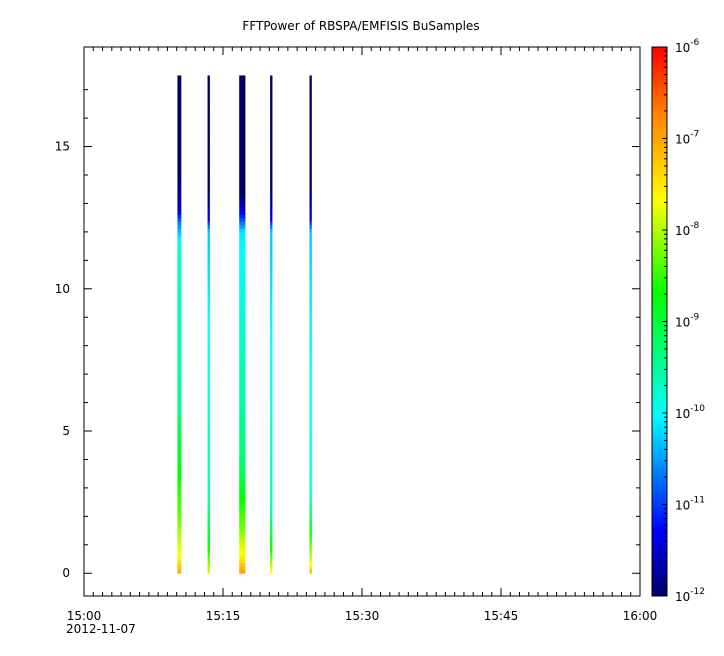  I want to click on y-tick-label: 5, so click(66, 431).